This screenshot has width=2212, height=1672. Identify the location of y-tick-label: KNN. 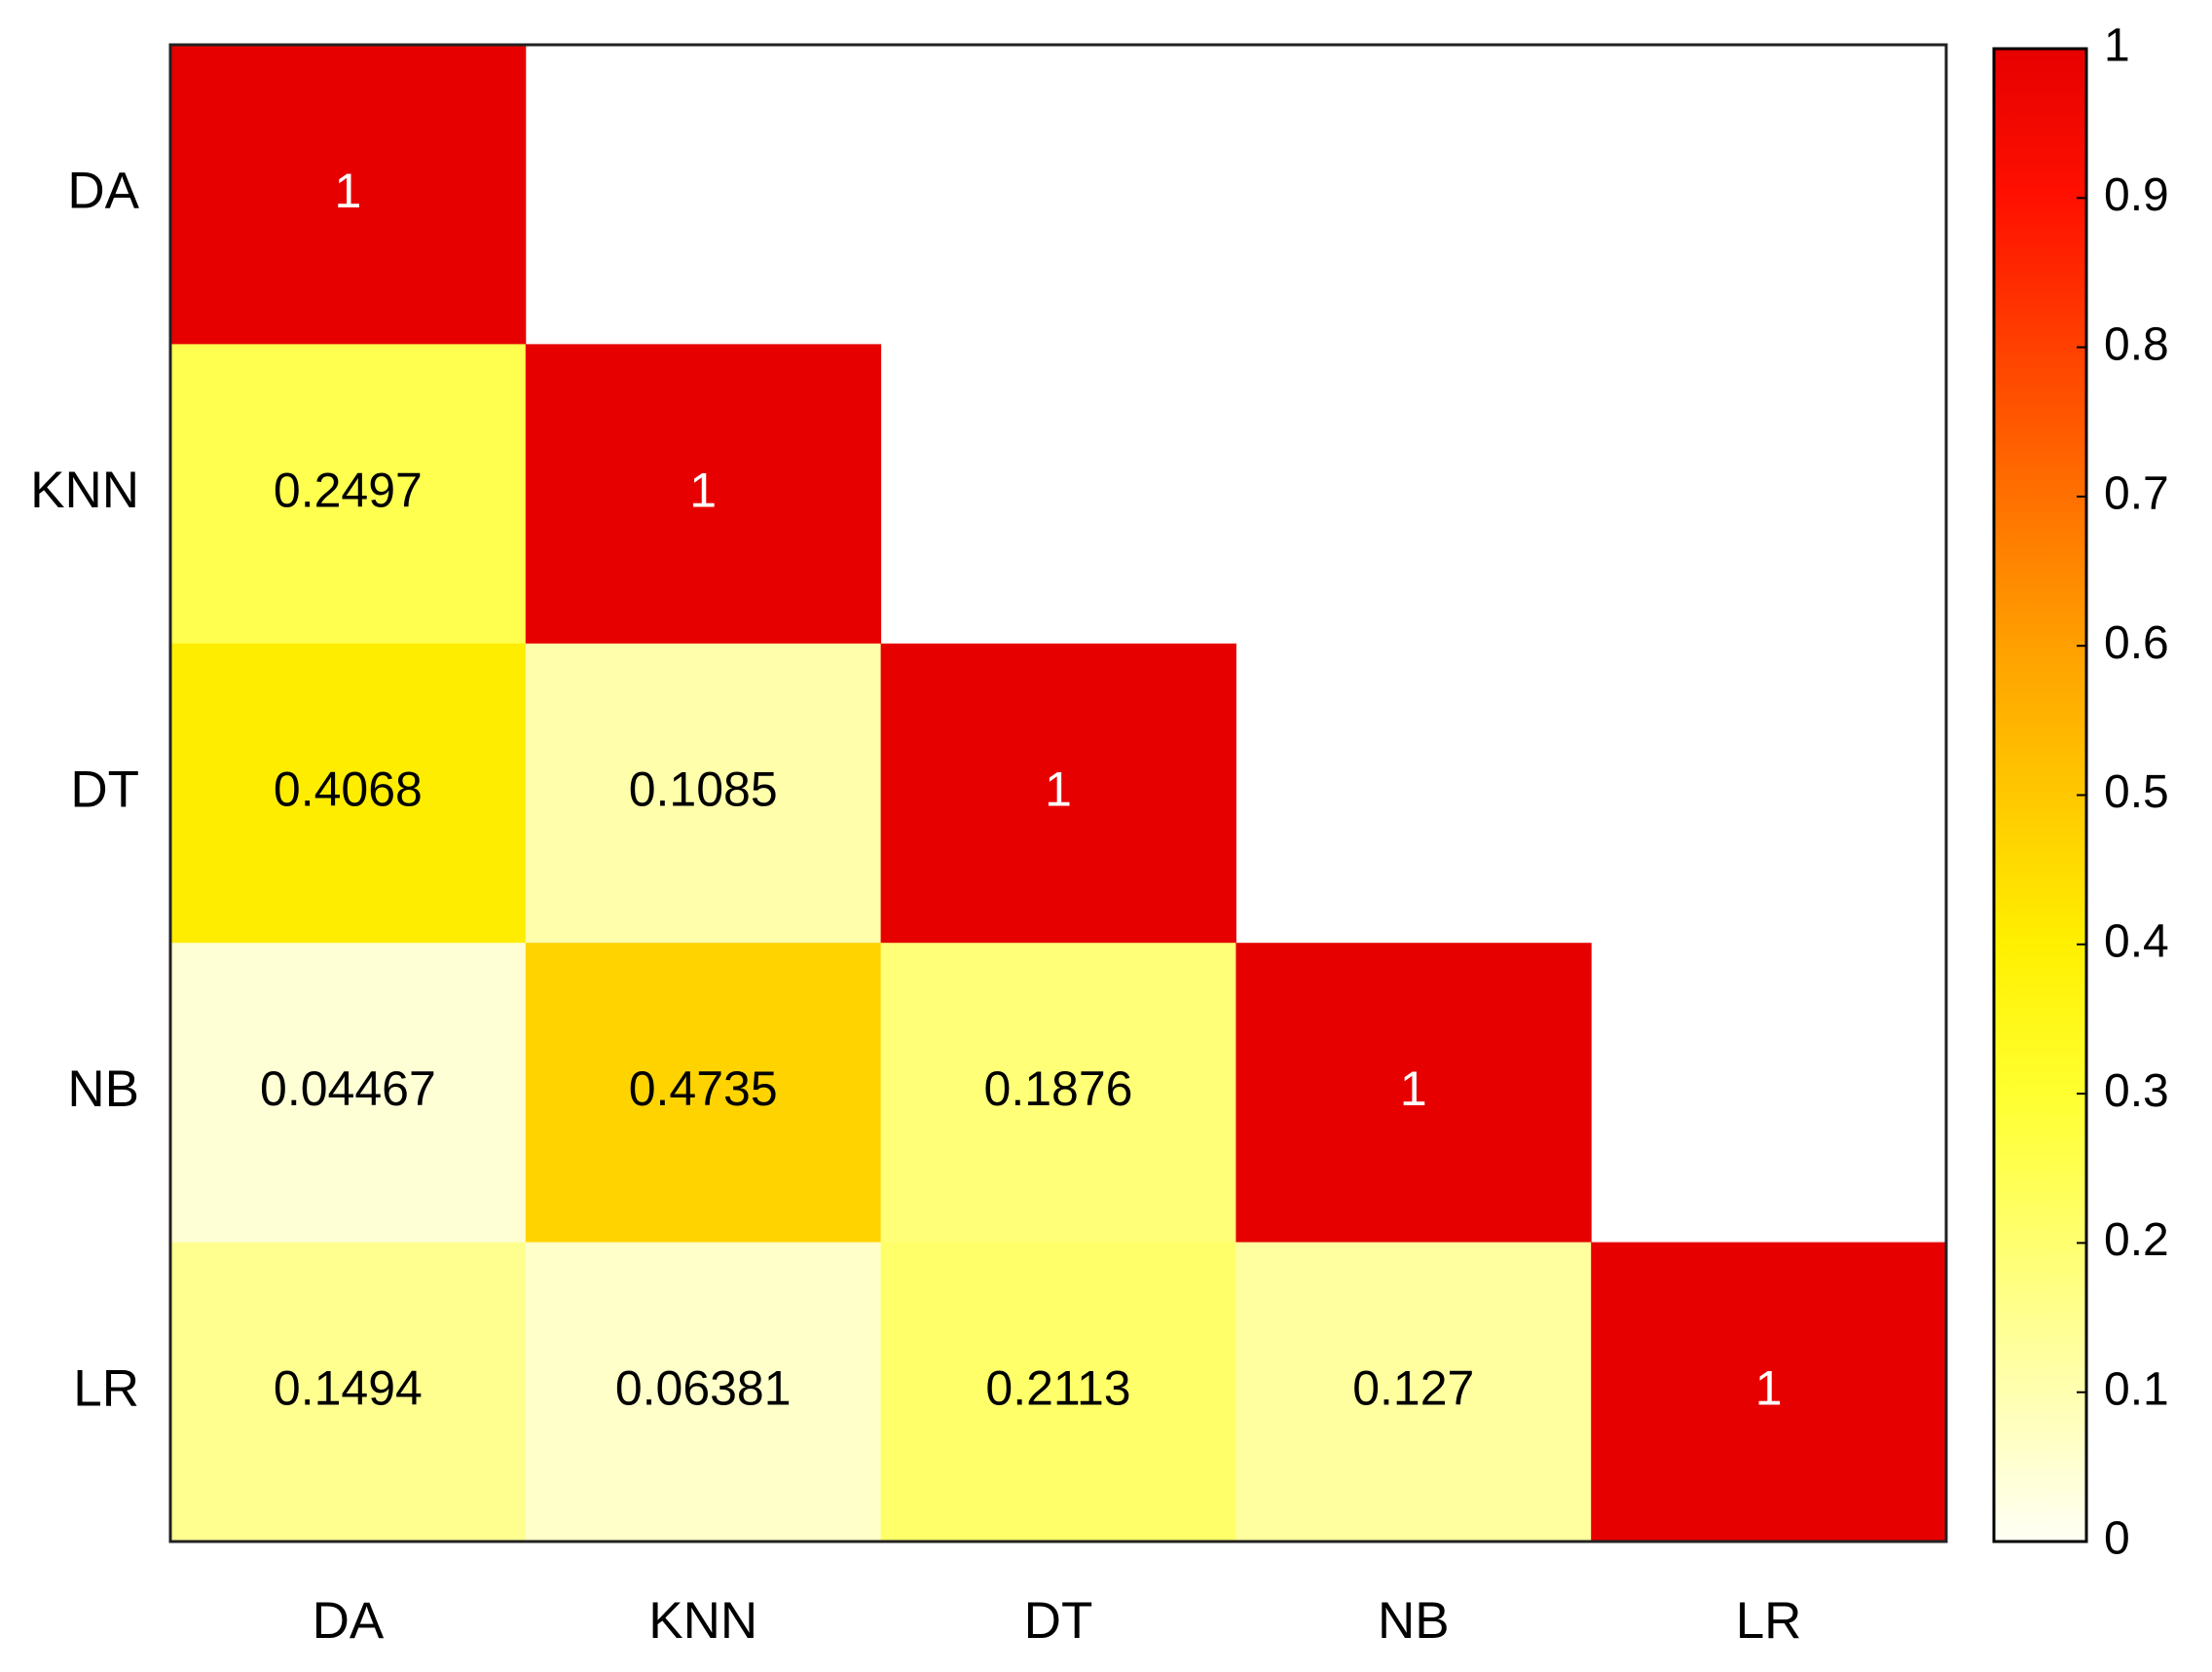
(84, 490).